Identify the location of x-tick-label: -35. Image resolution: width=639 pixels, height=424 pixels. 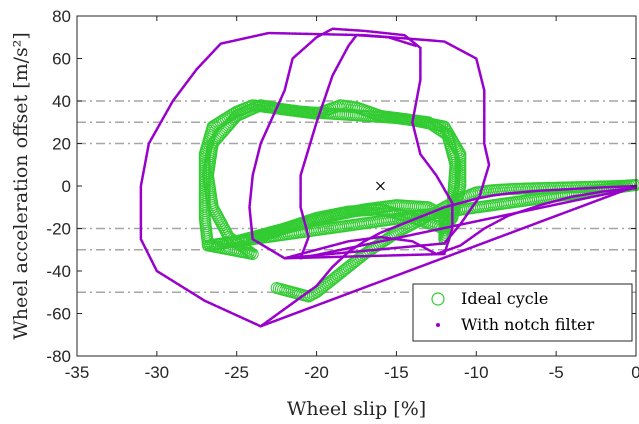
(77, 372).